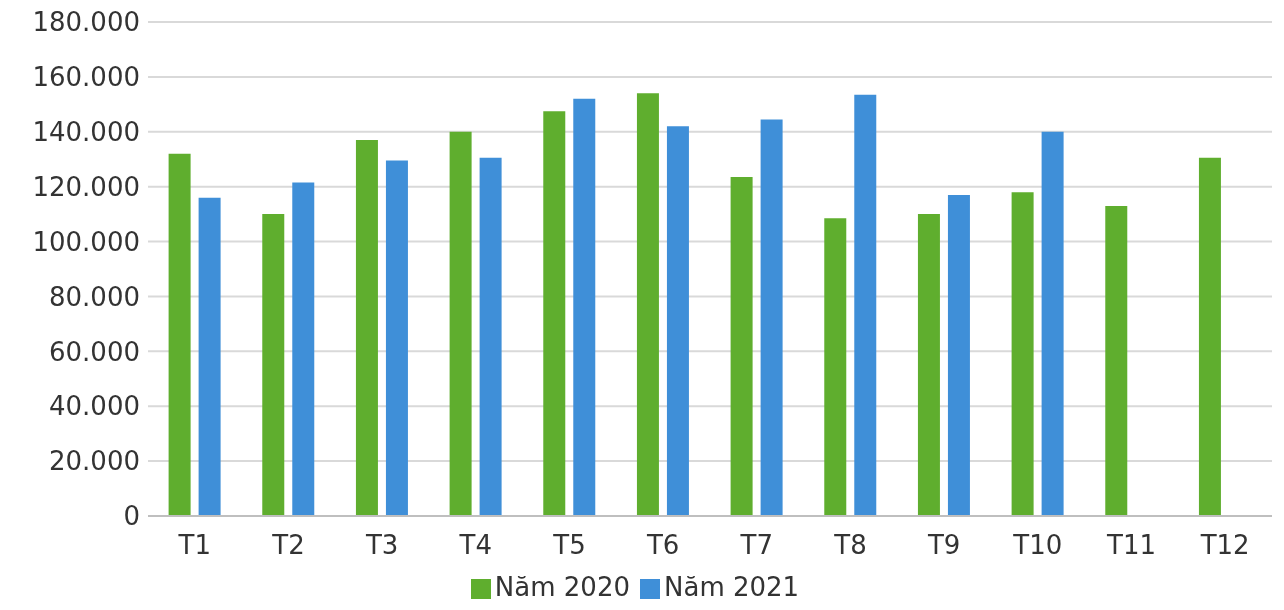  I want to click on x-tick-label: T8, so click(850, 545).